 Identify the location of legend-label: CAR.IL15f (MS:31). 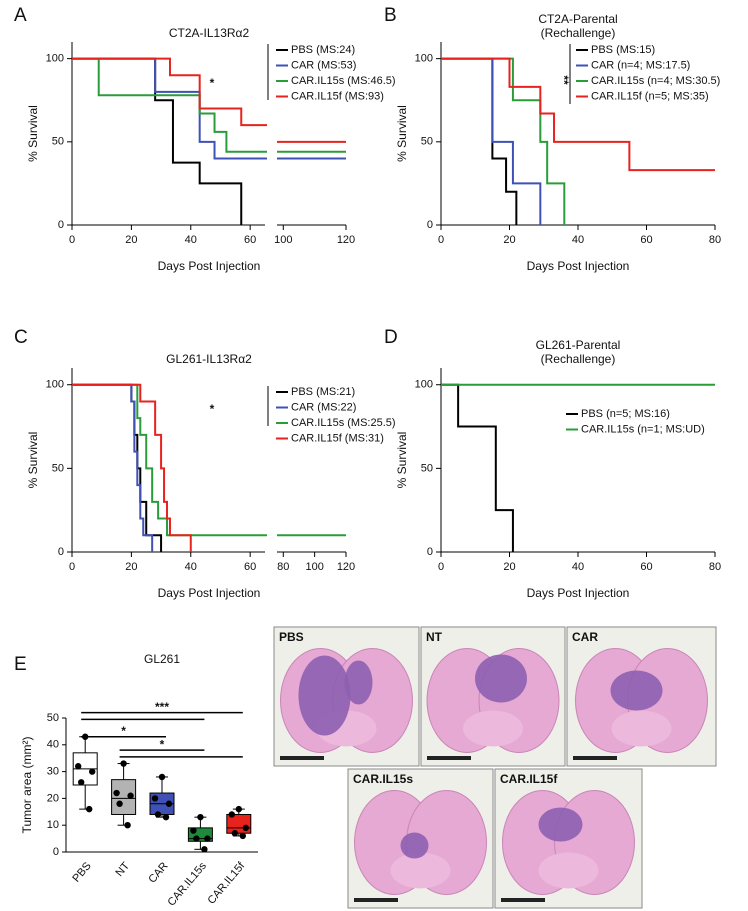
(337, 438).